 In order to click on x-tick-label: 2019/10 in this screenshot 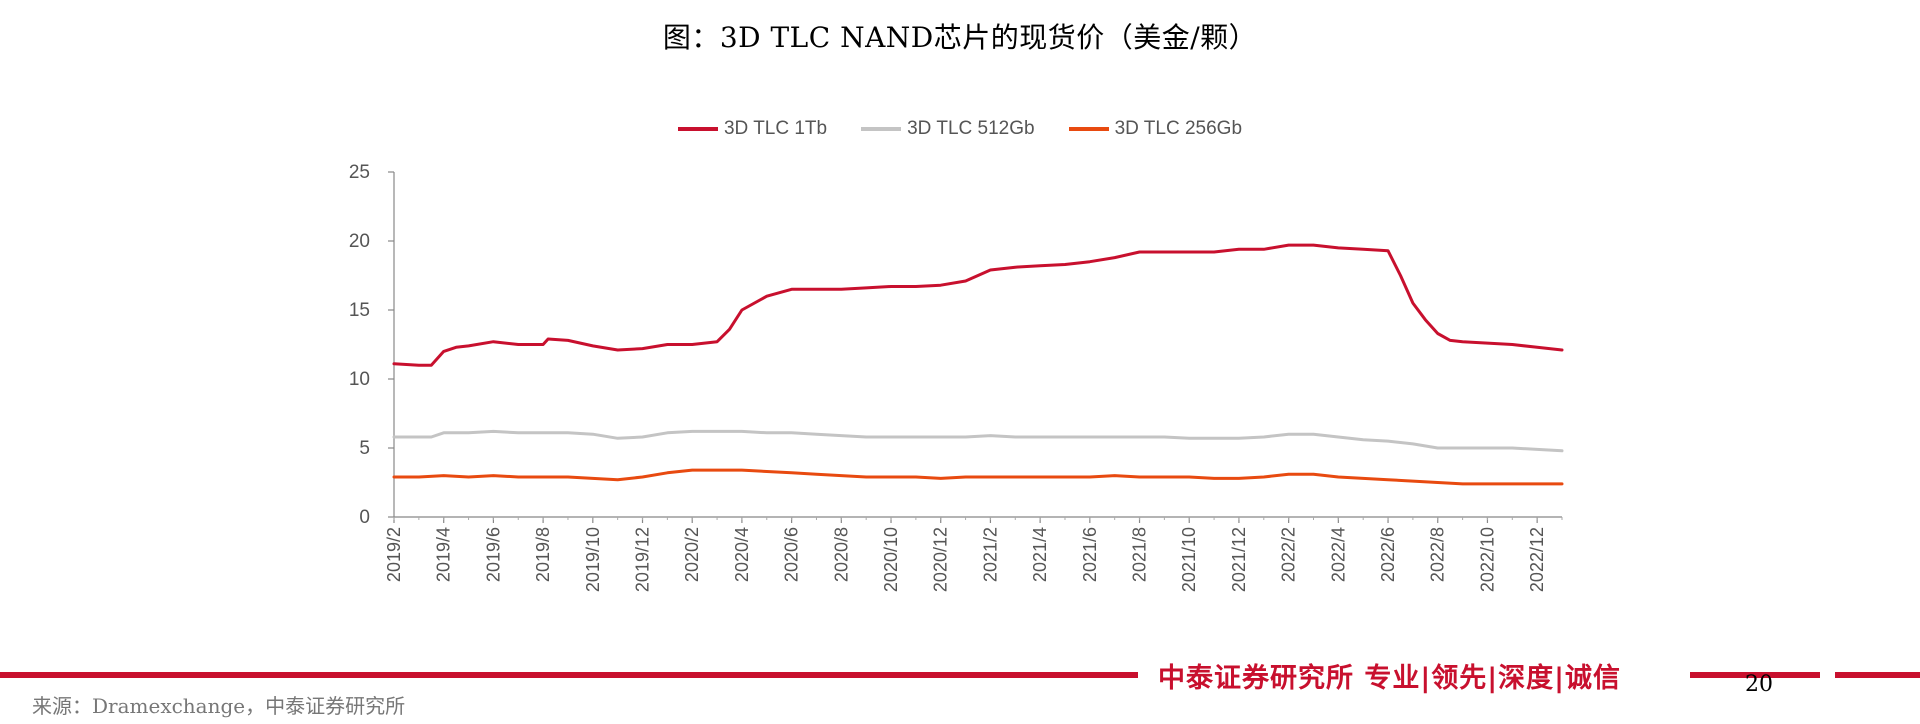, I will do `click(593, 559)`.